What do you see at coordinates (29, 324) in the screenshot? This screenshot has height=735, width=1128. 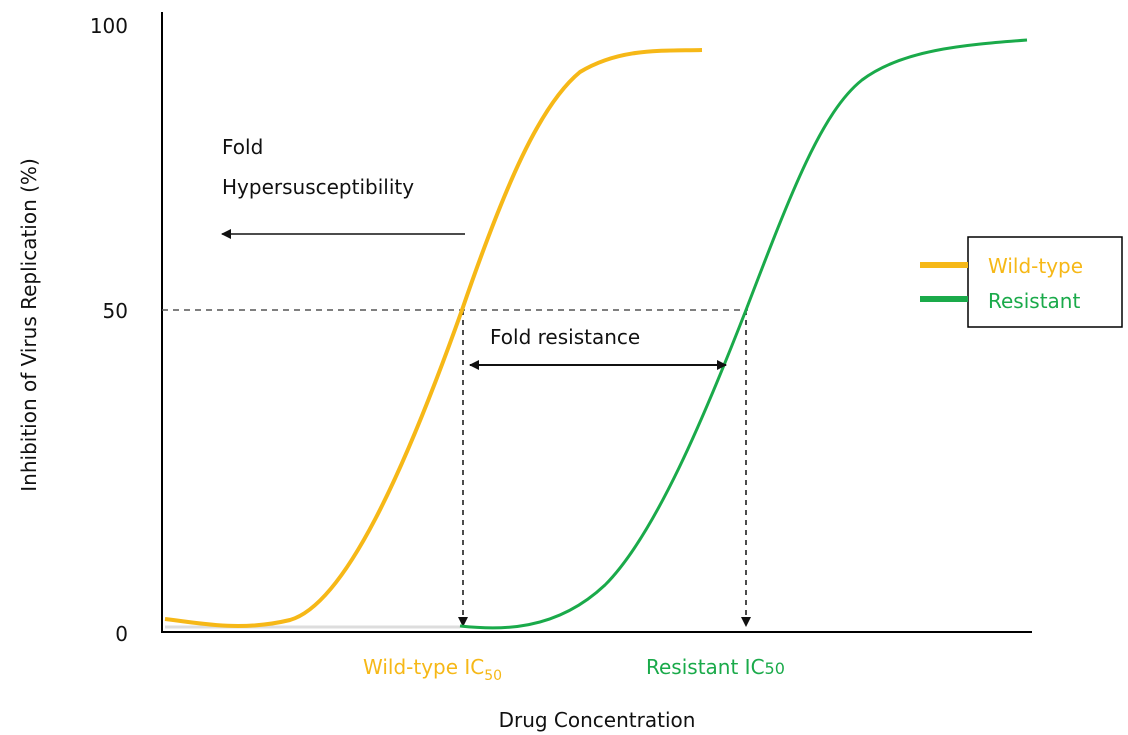 I see `y-axis-label: Inhibition of Virus Replication (%)` at bounding box center [29, 324].